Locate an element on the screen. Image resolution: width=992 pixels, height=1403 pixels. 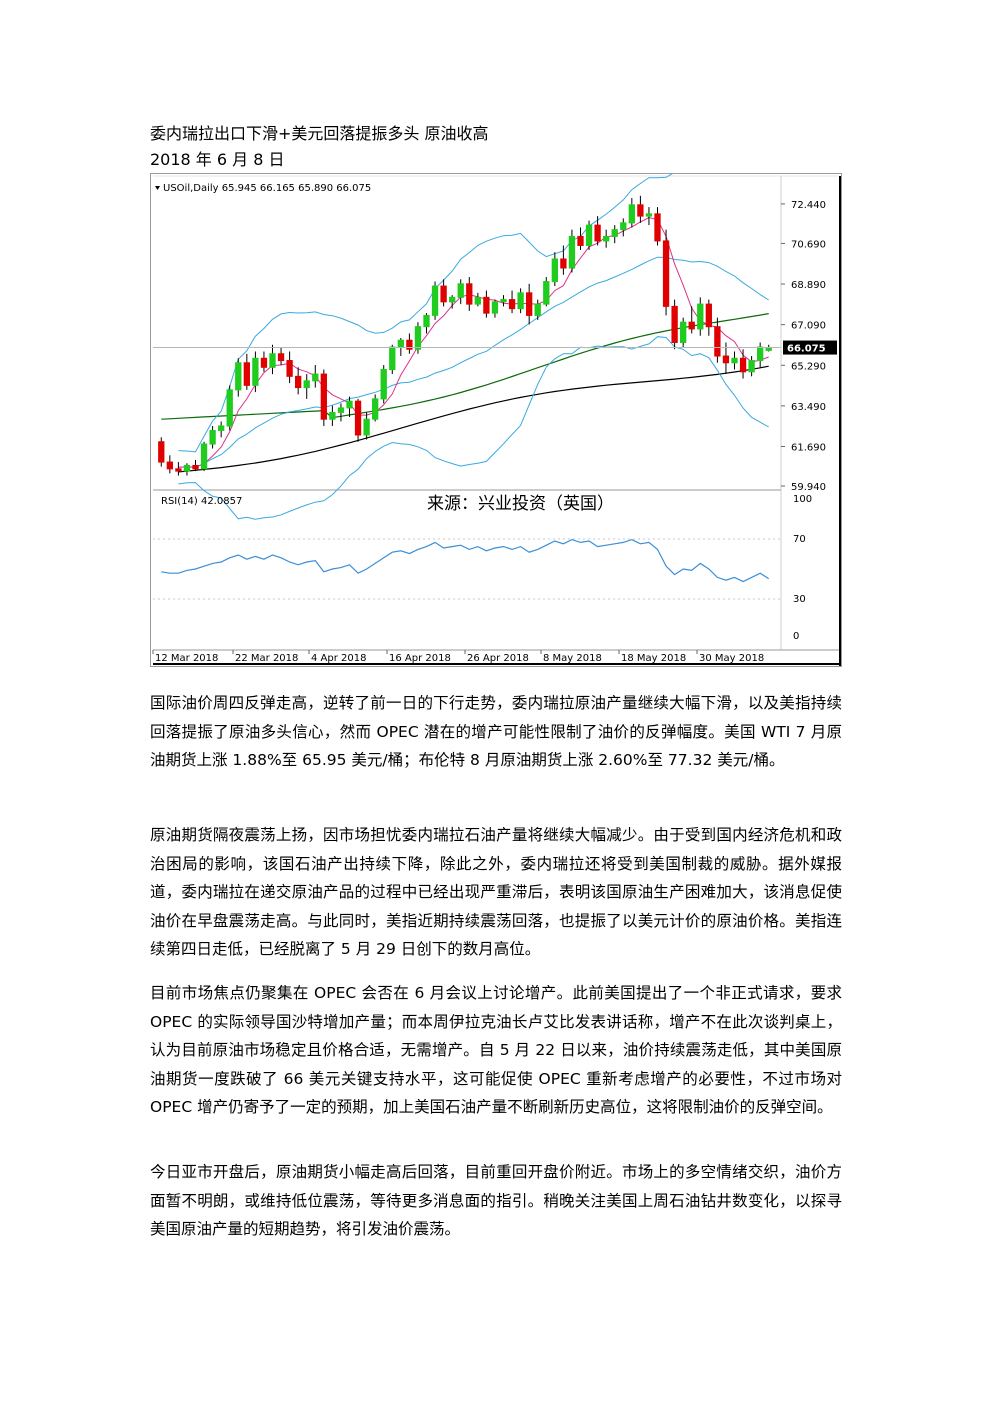
ma-fast-line is located at coordinates (473, 342).